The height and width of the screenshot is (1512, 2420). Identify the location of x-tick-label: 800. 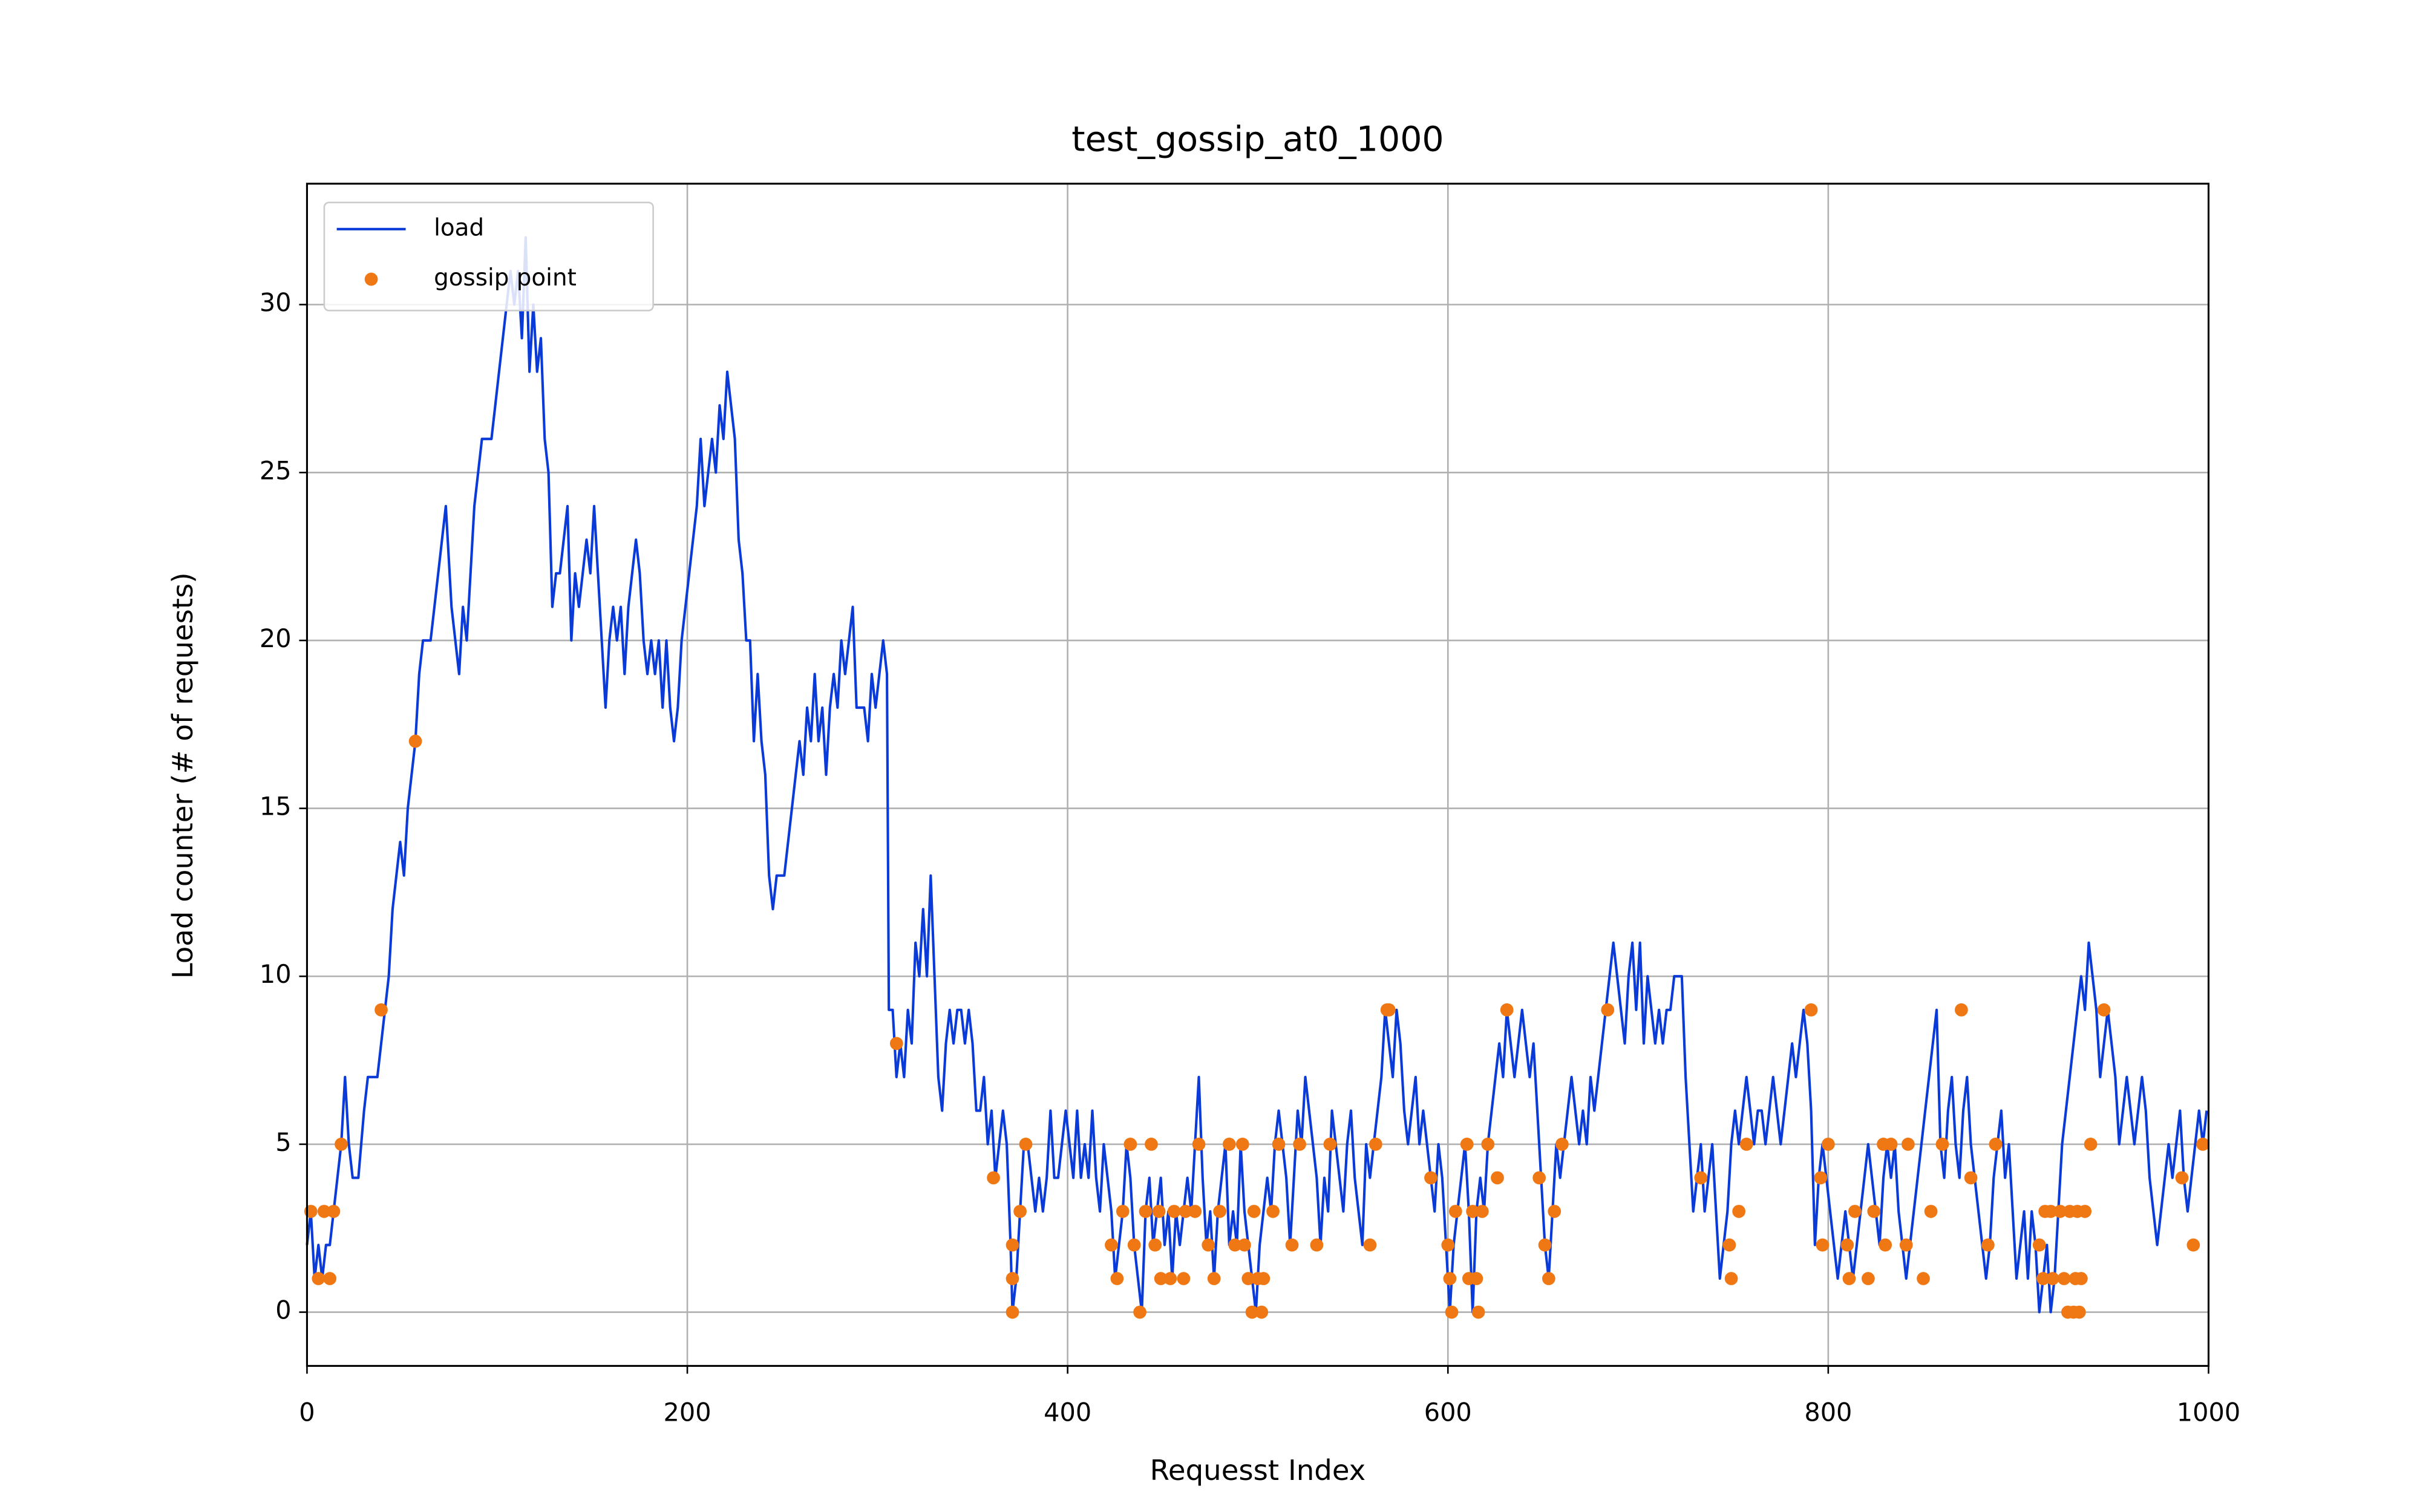
(1828, 1413).